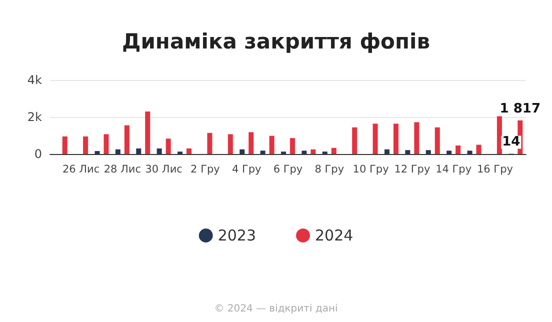  I want to click on x-tick-label: 14 Гру, so click(454, 170).